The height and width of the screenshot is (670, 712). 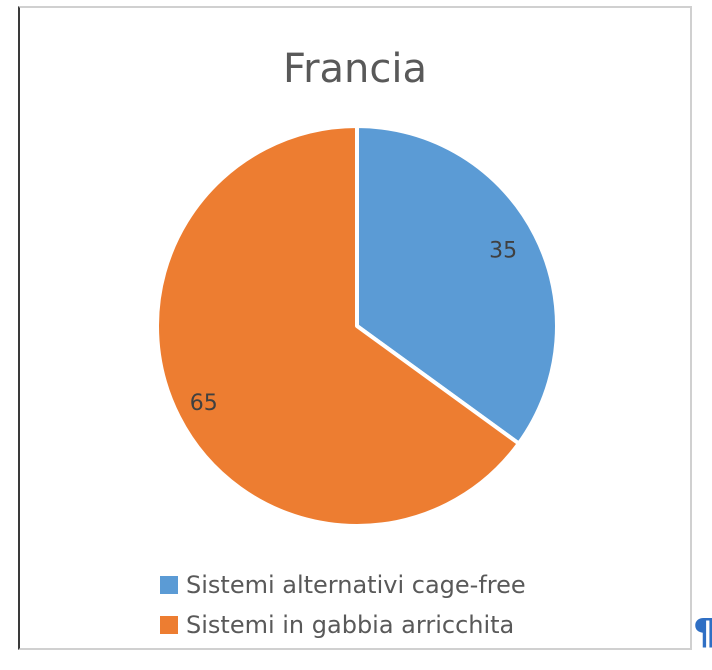 What do you see at coordinates (356, 585) in the screenshot?
I see `legend-label-cage-free: Sistemi alternativi cage-free` at bounding box center [356, 585].